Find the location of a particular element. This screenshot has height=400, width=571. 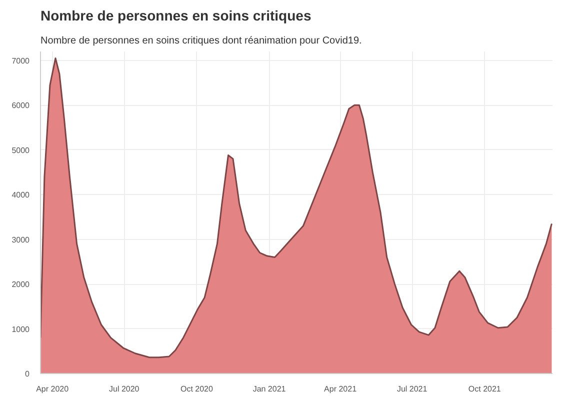

x-tick-label: Apr 2021 is located at coordinates (341, 389).